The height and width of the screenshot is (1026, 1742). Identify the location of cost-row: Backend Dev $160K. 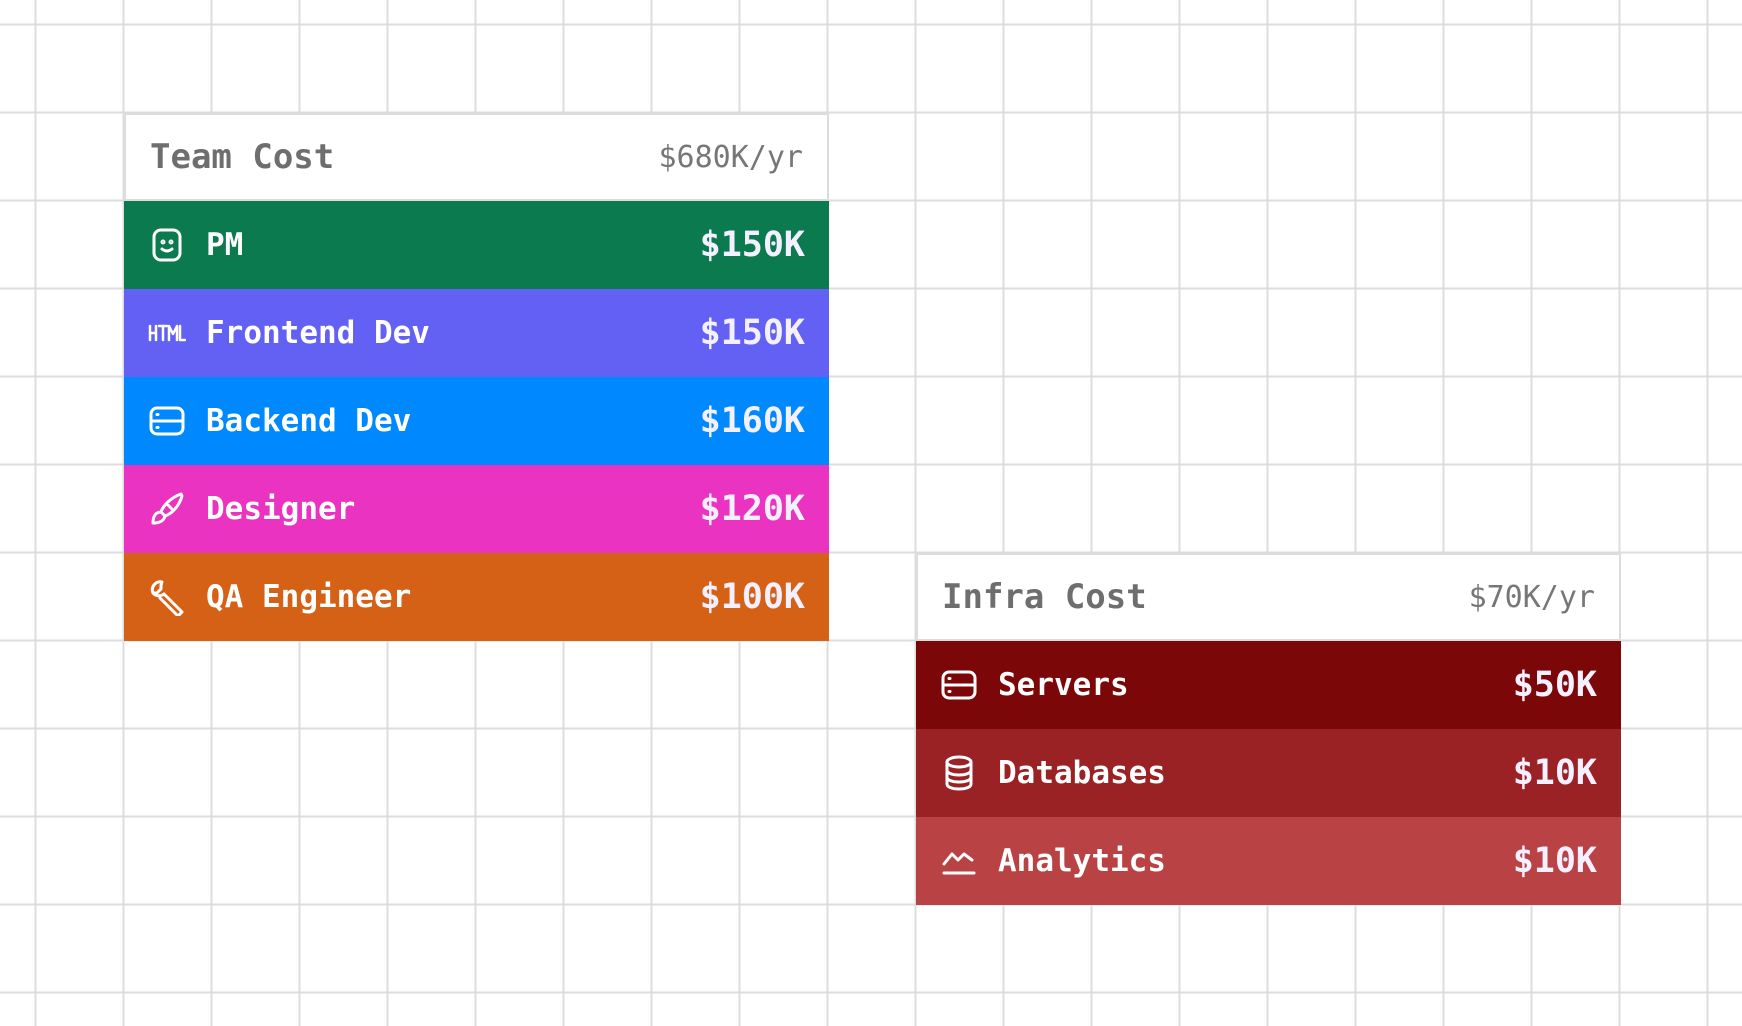
(476, 421).